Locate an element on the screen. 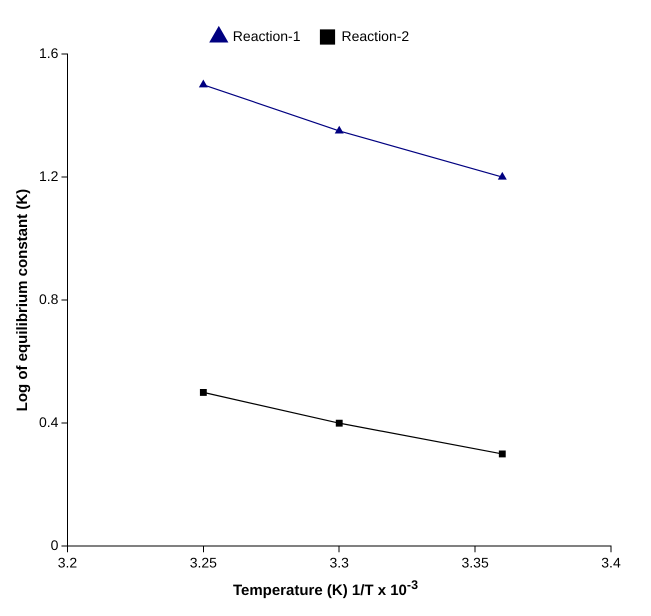 The image size is (651, 616). x-axis-title: Temperature (K) 1/T x 10$^{-3}$ is located at coordinates (326, 588).